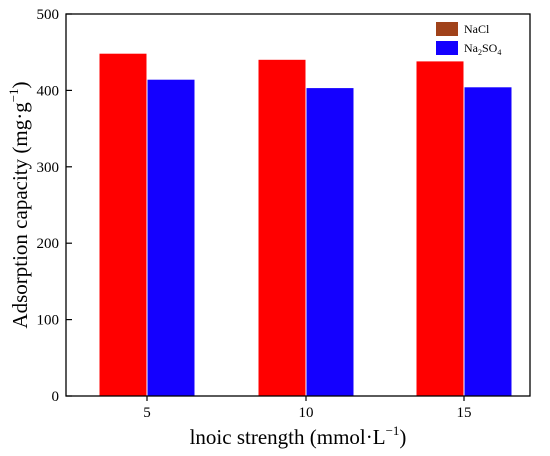  I want to click on y-tick-label: 400, so click(48, 91).